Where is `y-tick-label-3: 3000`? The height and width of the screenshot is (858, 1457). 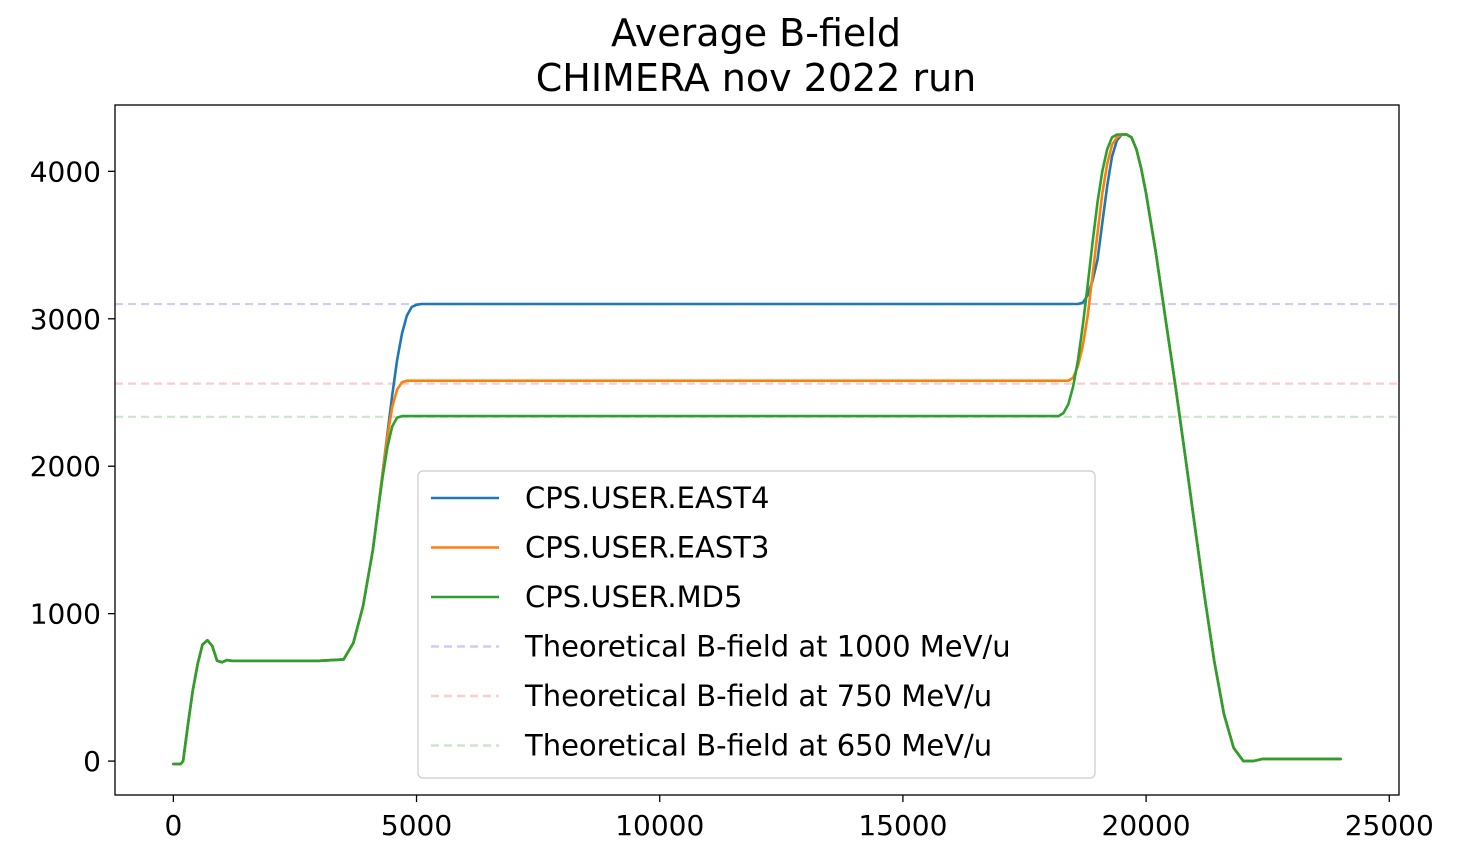 y-tick-label-3: 3000 is located at coordinates (65, 319).